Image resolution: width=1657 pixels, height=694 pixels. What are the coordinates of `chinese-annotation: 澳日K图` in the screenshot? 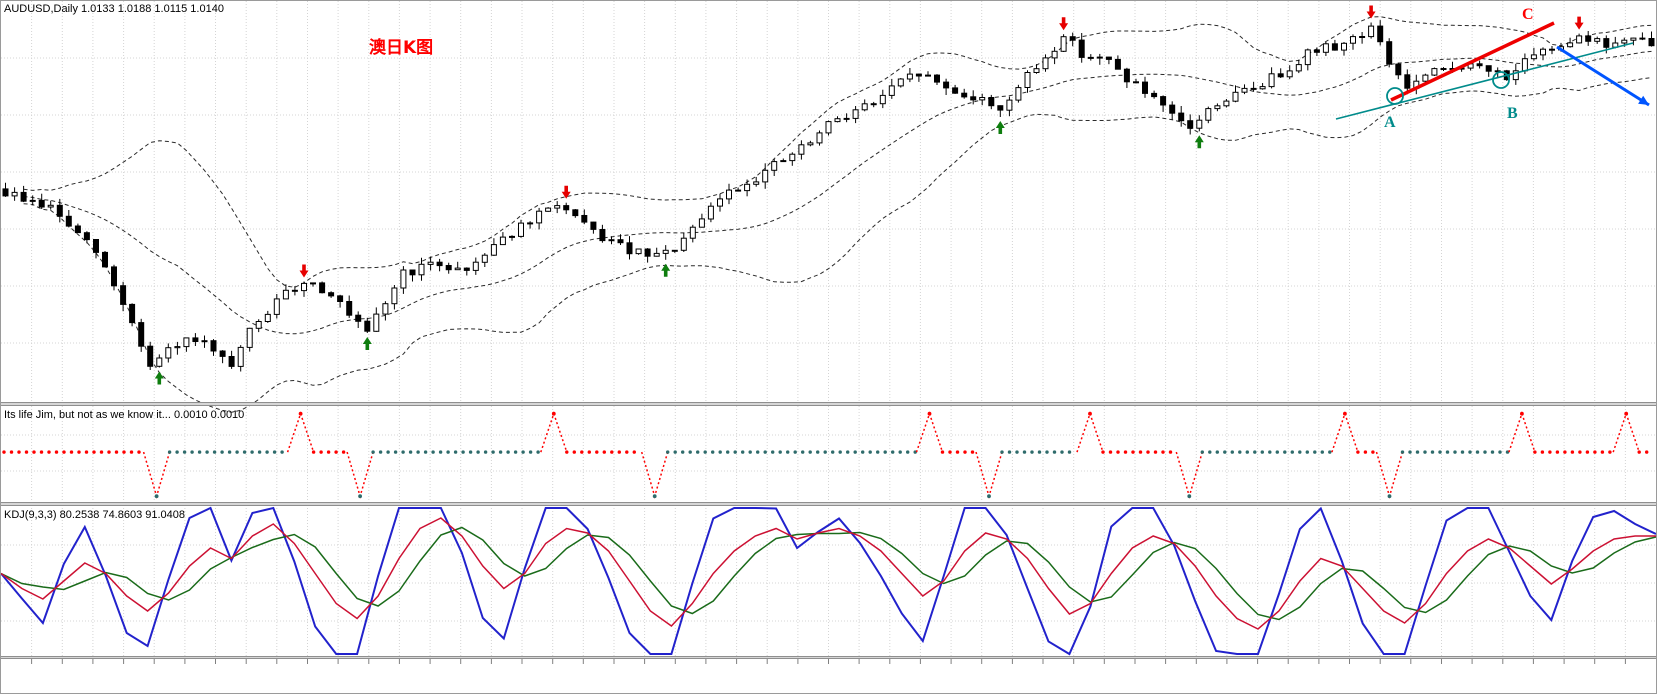 It's located at (401, 47).